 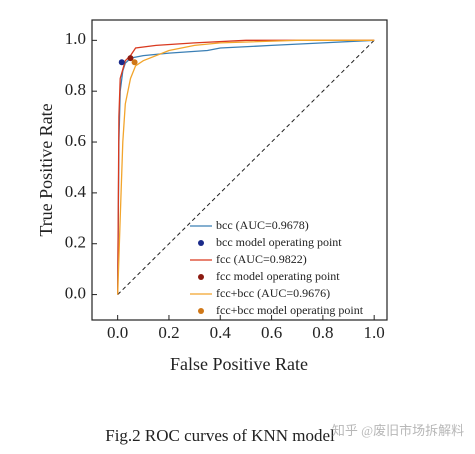 I want to click on x-tick-label: 0.8, so click(x=322, y=332).